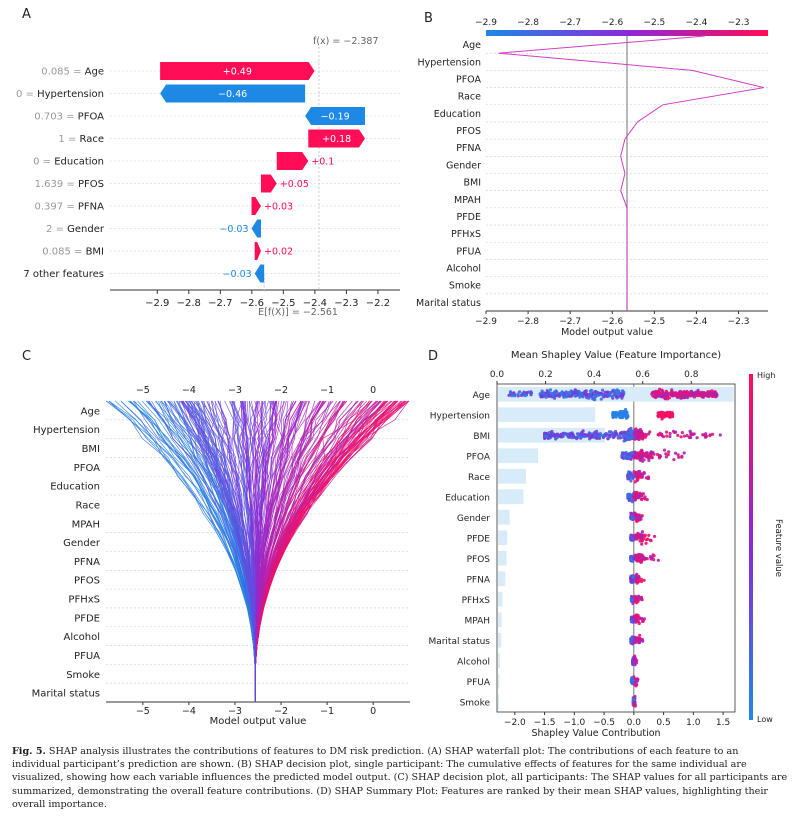 Image resolution: width=798 pixels, height=821 pixels. I want to click on waterfall-feature-label: 0 = Hypertension, so click(60, 94).